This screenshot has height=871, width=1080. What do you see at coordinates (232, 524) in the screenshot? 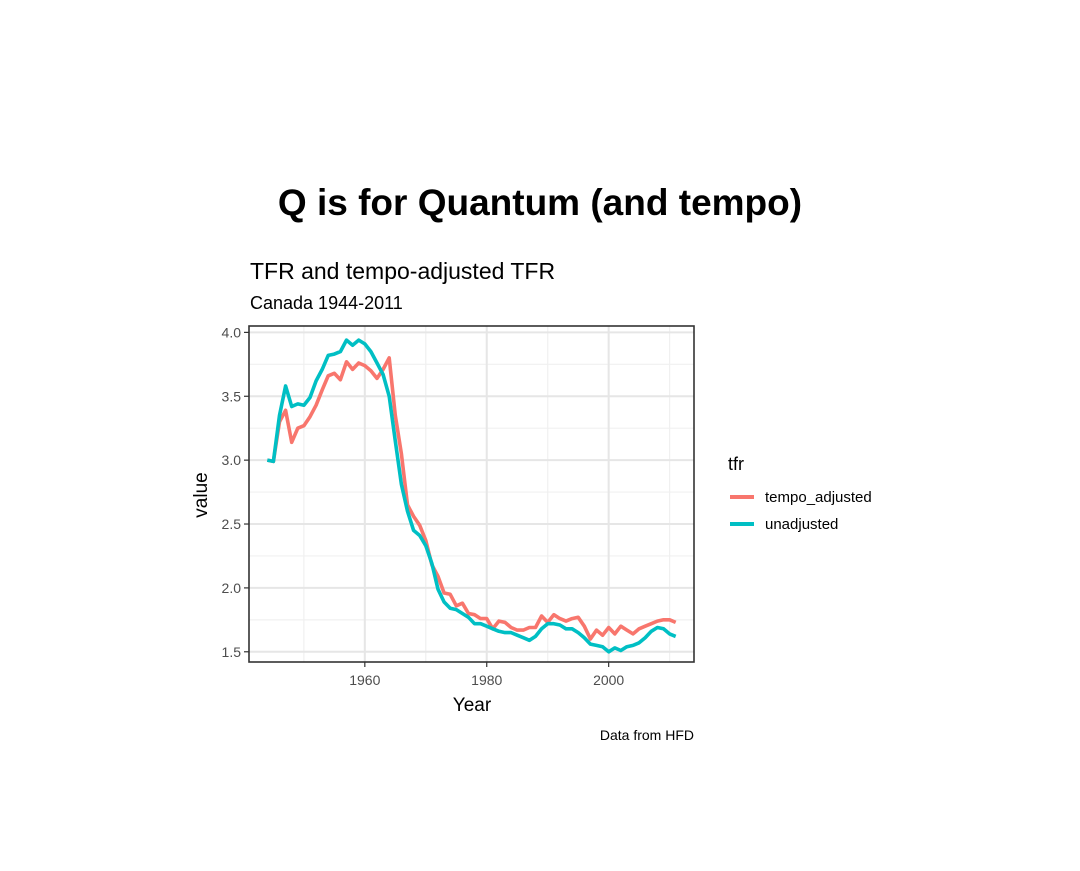
I see `y-tick-label: 2.5` at bounding box center [232, 524].